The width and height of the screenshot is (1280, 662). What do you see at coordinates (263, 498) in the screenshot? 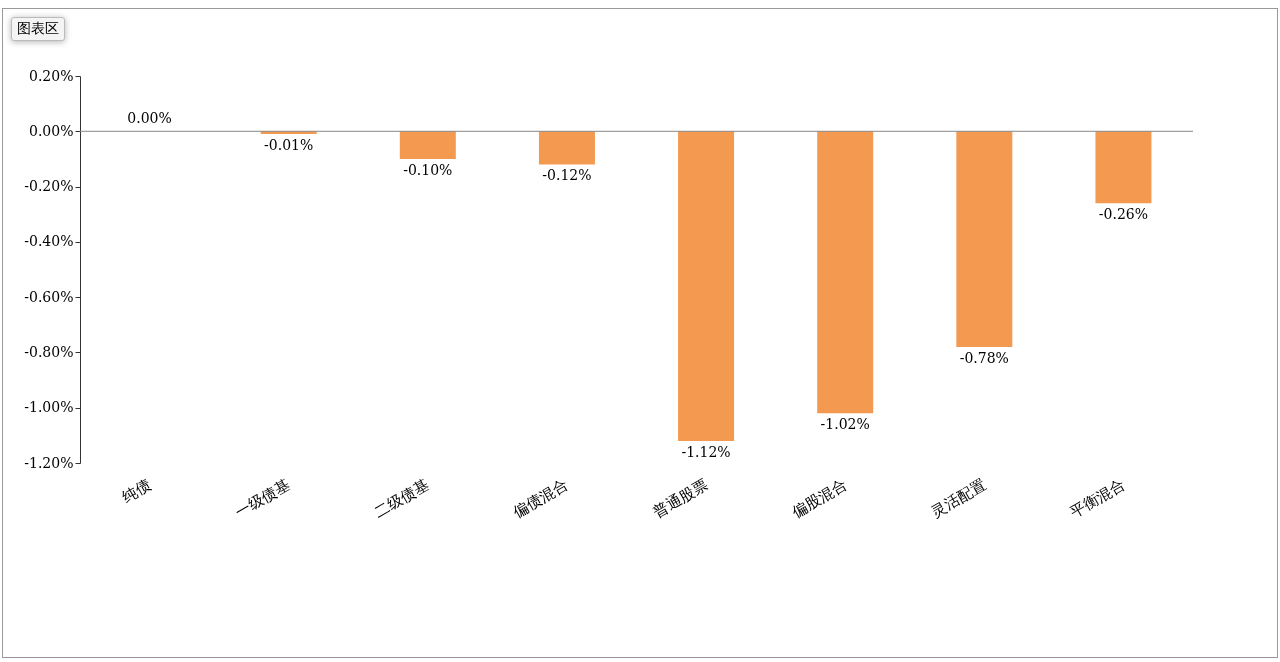
I see `x-tick-label: 一级债基` at bounding box center [263, 498].